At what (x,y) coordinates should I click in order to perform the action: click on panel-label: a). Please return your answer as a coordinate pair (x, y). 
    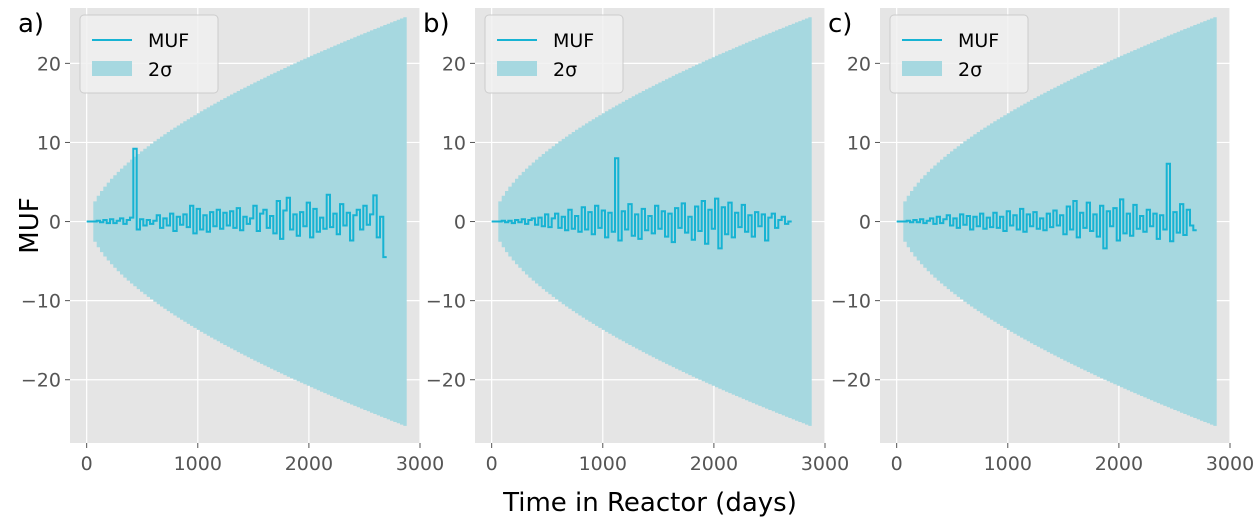
    Looking at the image, I should click on (31, 24).